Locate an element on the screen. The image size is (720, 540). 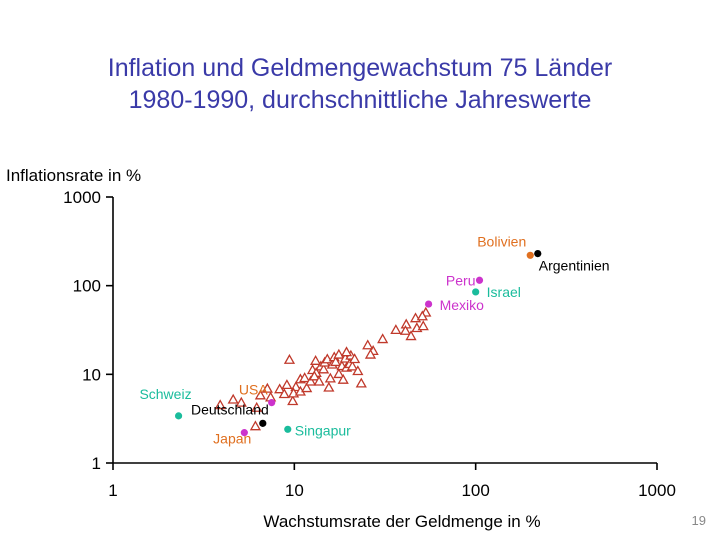
data-point-singapur is located at coordinates (288, 429).